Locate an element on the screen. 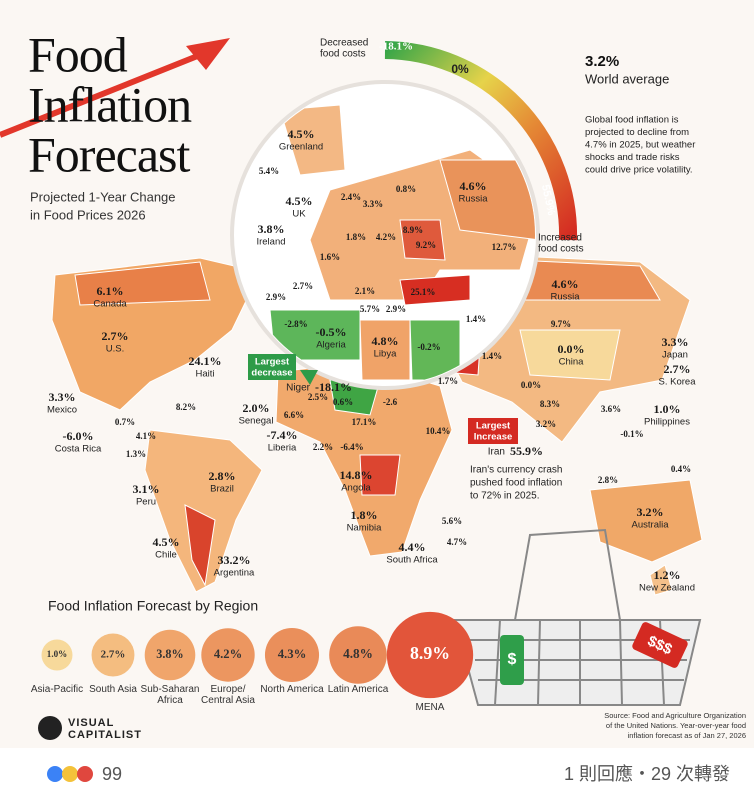 The height and width of the screenshot is (800, 754). country-value: 8.2% is located at coordinates (186, 407).